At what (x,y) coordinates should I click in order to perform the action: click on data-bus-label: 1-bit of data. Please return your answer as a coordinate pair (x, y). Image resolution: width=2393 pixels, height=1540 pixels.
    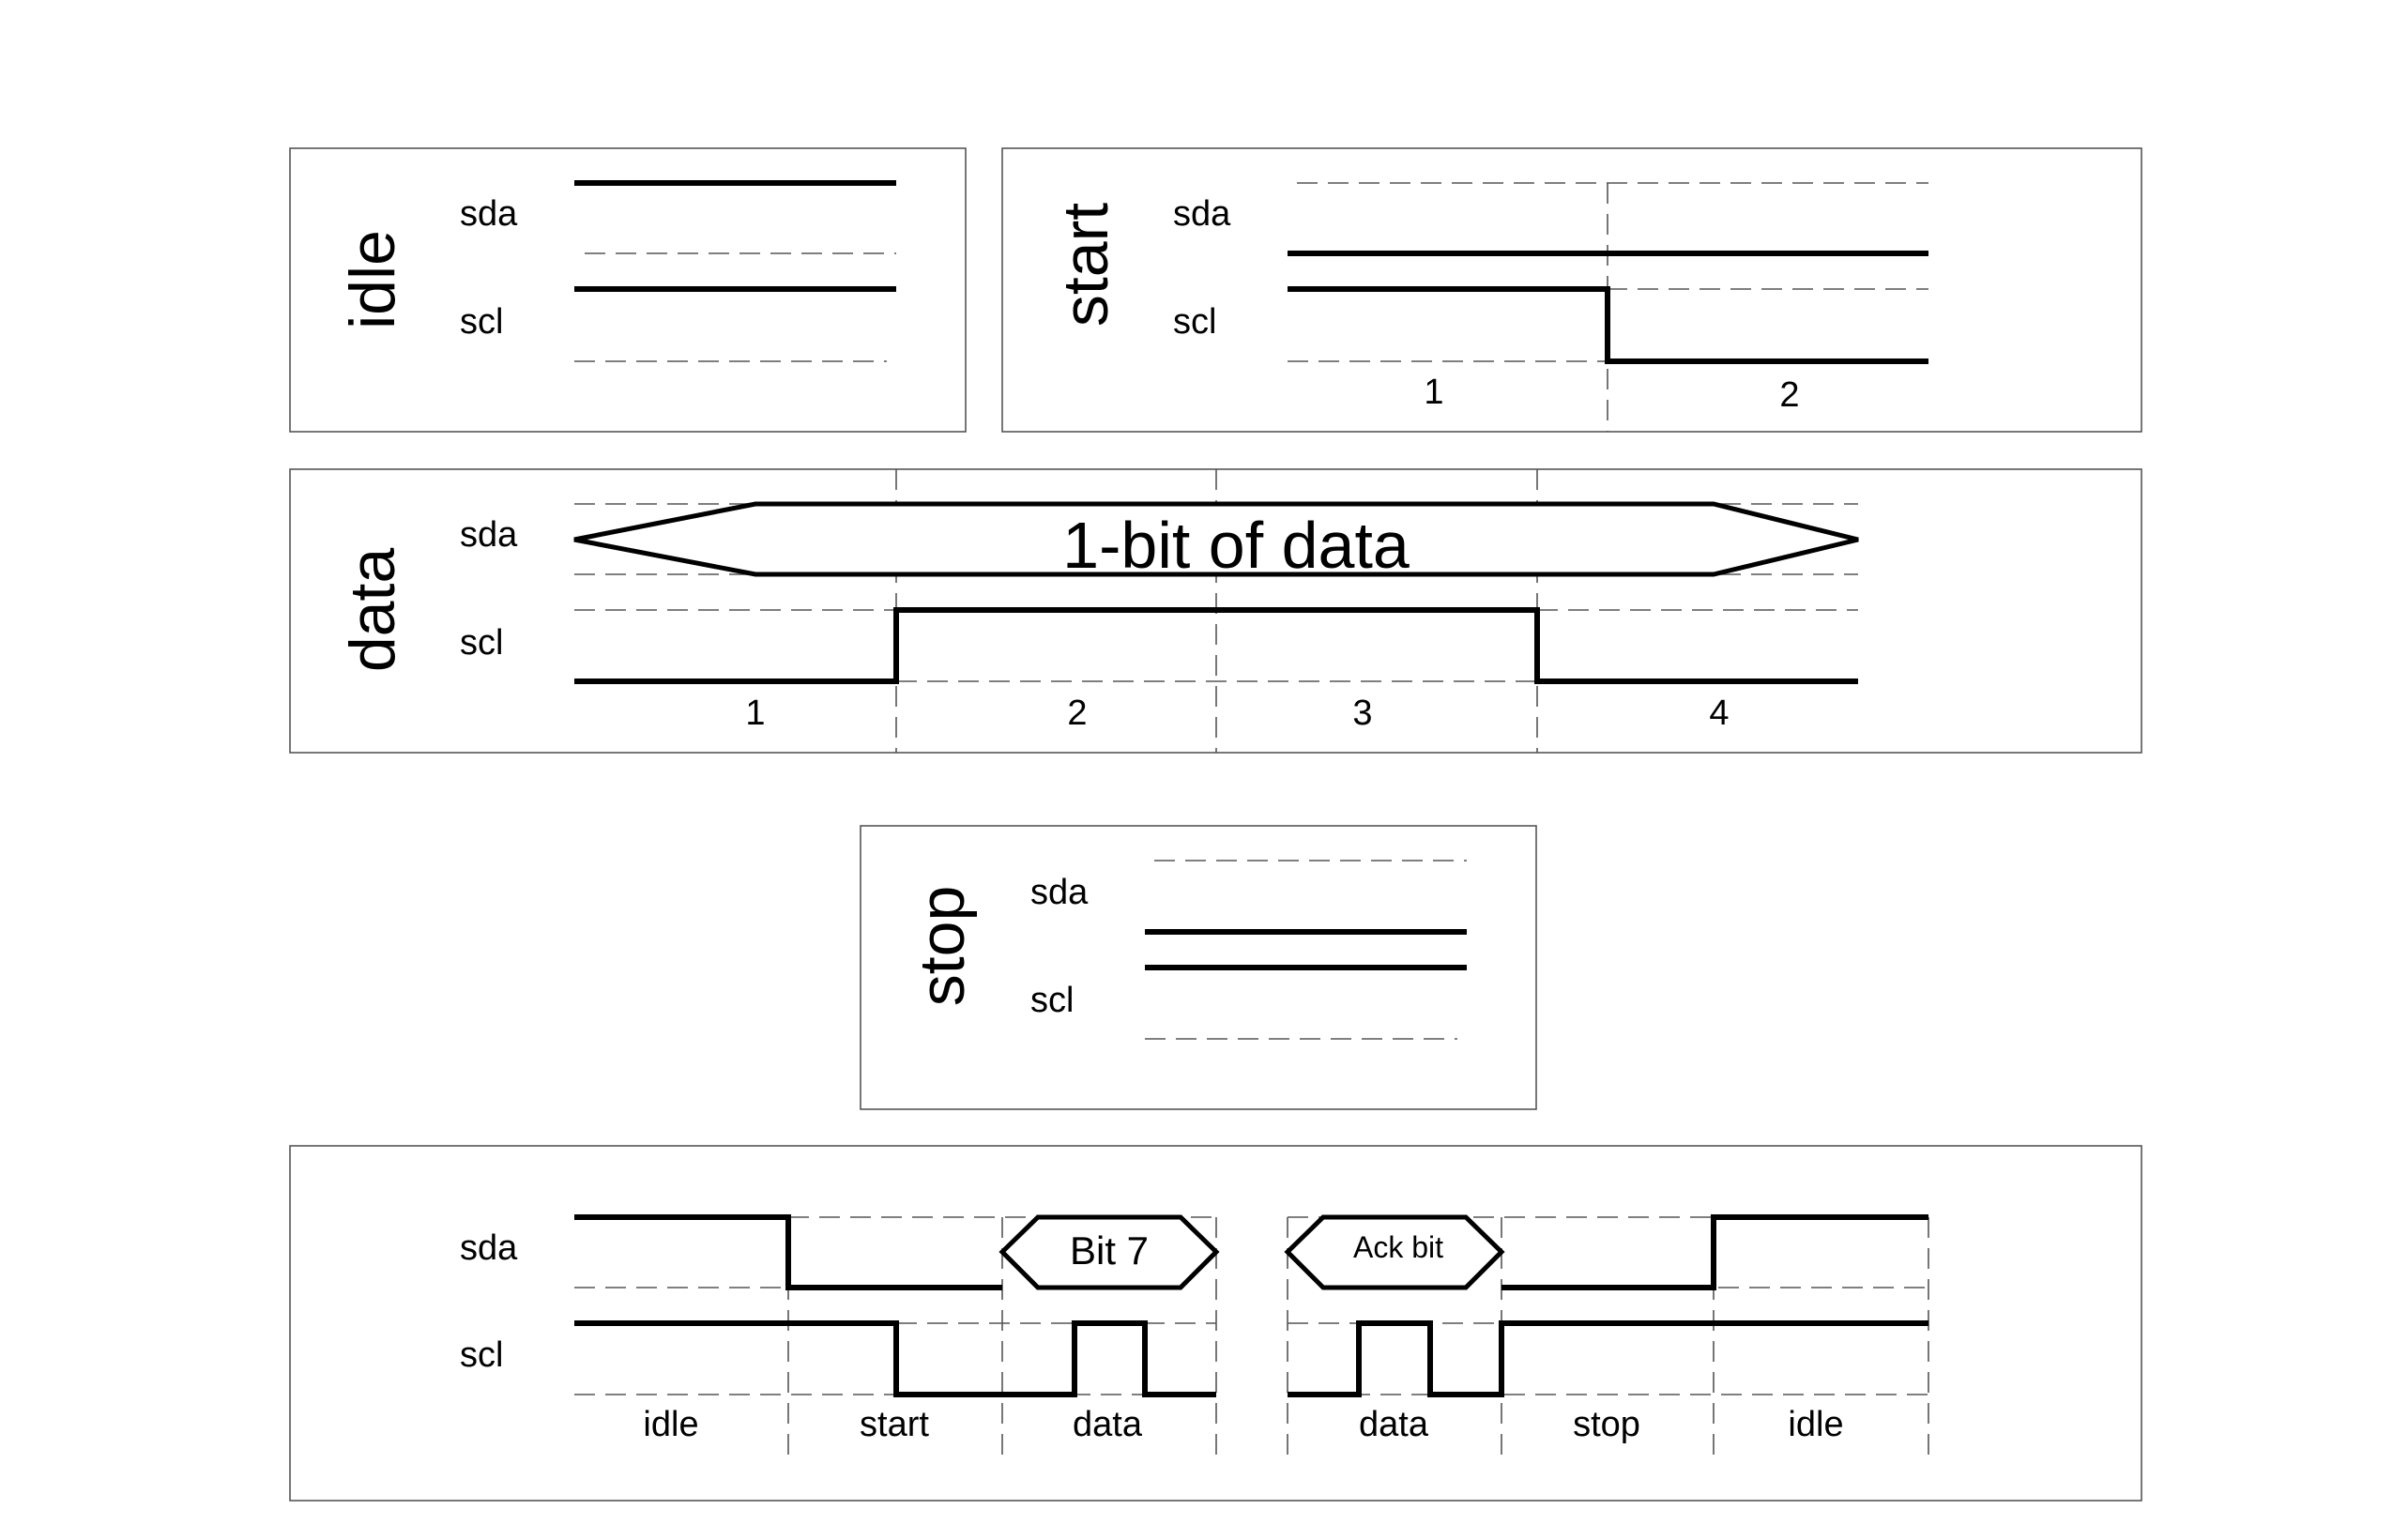
    Looking at the image, I should click on (1236, 545).